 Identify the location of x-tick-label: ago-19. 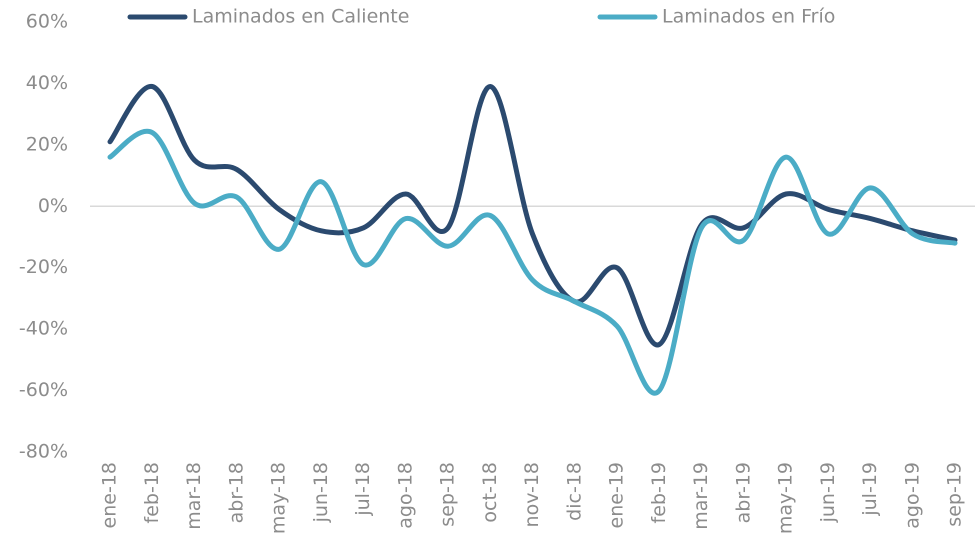
(912, 495).